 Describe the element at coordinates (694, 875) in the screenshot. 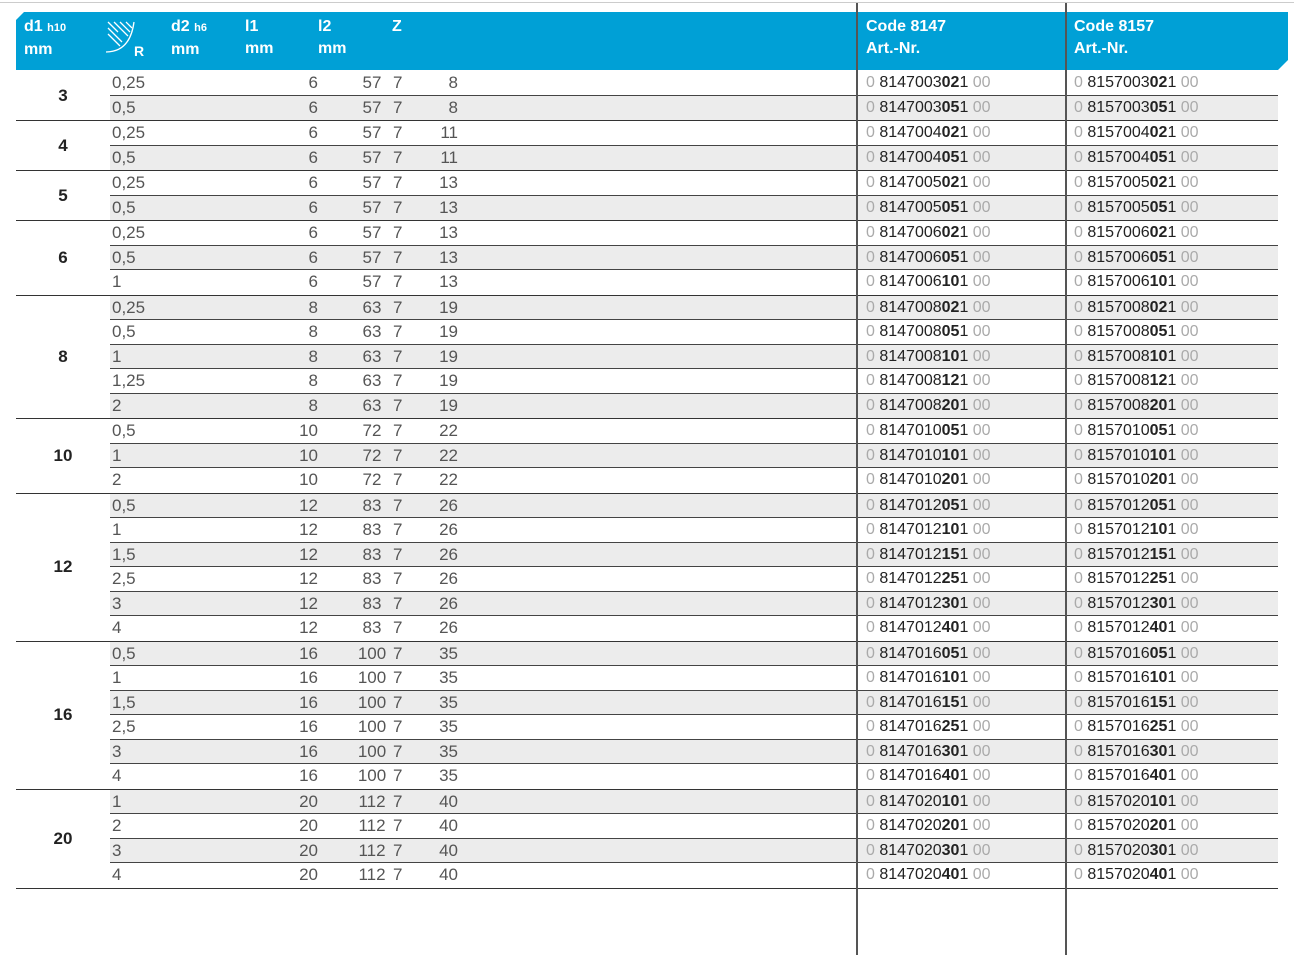

I see `table-row: 4 20 112 40 7 0 8147020401 00 0 8157020401 00` at that location.